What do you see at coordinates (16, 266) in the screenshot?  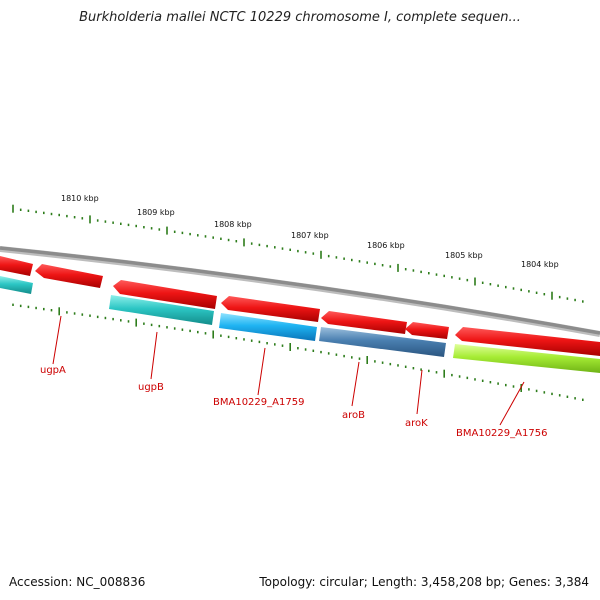 I see `gene-forward-edge-left` at bounding box center [16, 266].